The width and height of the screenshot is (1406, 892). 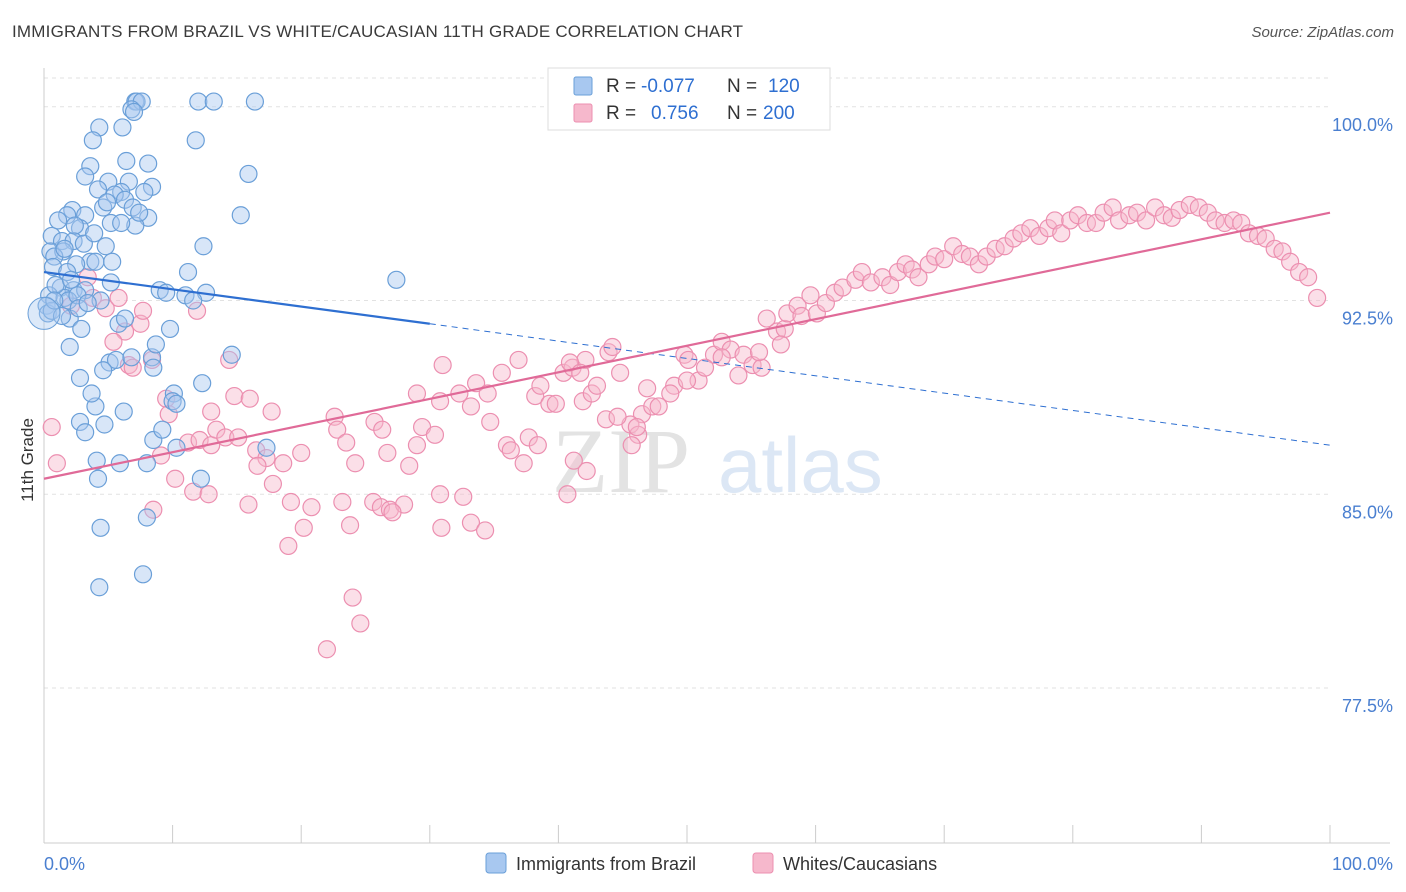 What do you see at coordinates (236, 297) in the screenshot?
I see `trend-line-brazil` at bounding box center [236, 297].